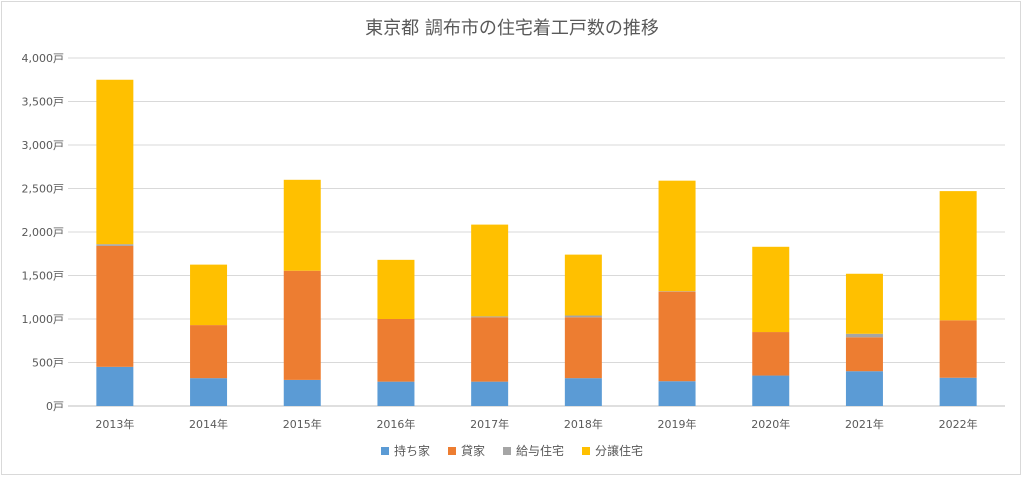  I want to click on legend-item: 持ち家, so click(405, 450).